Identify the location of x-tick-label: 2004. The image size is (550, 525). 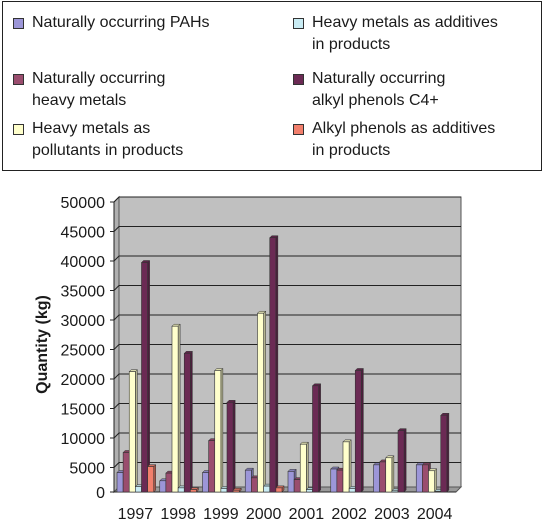
(435, 514).